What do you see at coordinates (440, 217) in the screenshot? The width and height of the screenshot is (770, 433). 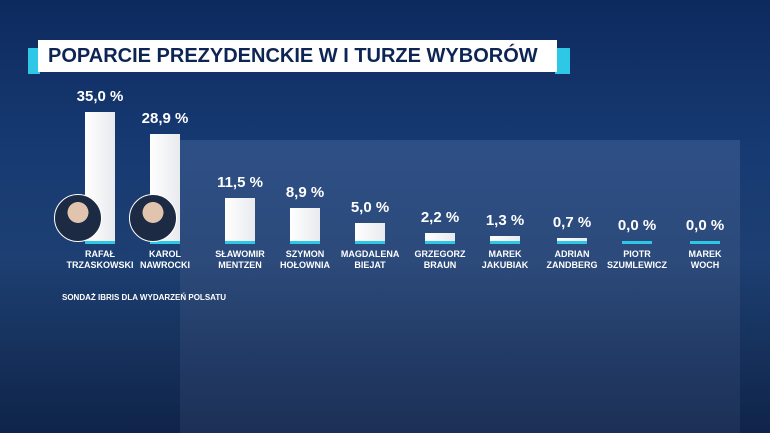 I see `value-label: 2,2 %` at bounding box center [440, 217].